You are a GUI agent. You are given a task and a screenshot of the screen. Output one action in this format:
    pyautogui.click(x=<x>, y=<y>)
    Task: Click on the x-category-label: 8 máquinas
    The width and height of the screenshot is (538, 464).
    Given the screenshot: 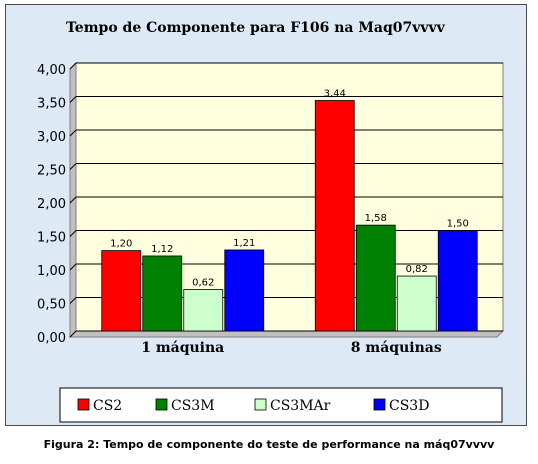 What is the action you would take?
    pyautogui.click(x=396, y=348)
    